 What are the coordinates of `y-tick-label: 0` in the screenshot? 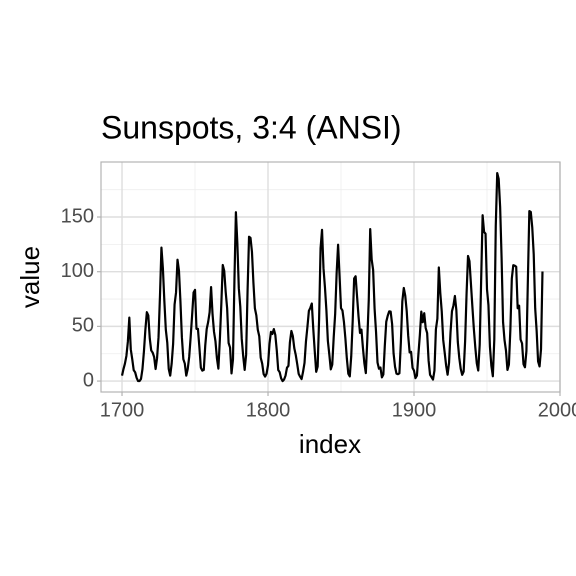 It's located at (88, 380).